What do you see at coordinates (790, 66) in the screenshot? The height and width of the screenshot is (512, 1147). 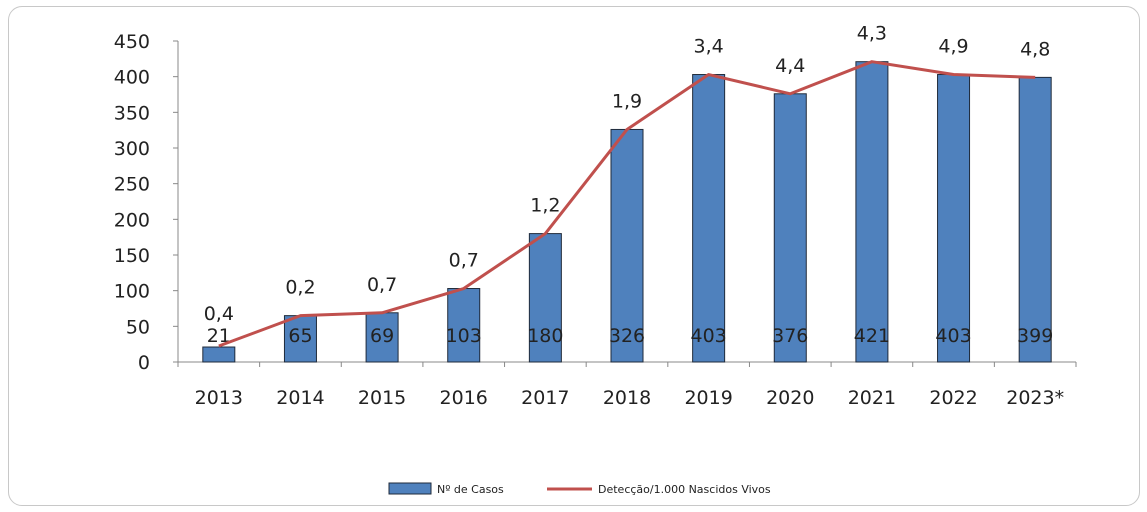 I see `rate-label: 4,4` at bounding box center [790, 66].